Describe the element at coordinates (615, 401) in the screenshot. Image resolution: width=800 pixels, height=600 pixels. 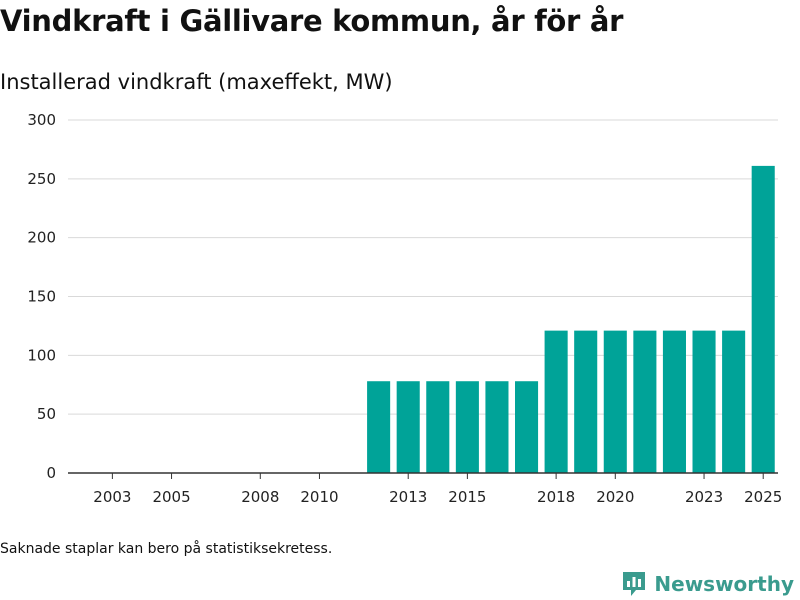
I see `bar-2020` at that location.